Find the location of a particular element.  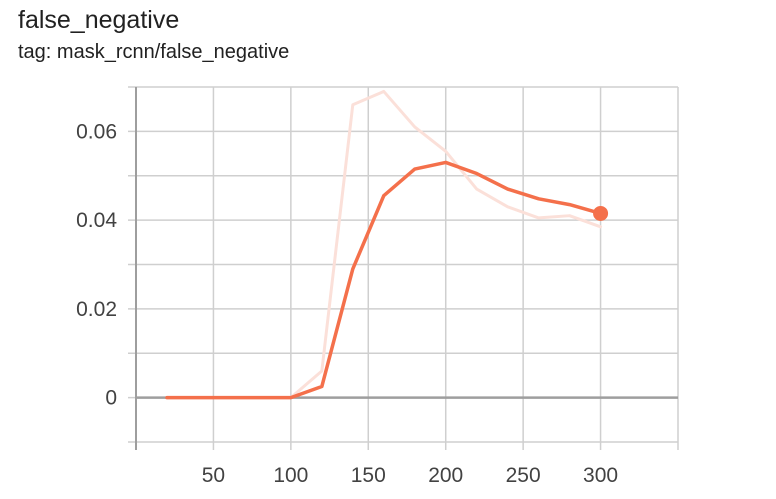

y-tick-label: 0 is located at coordinates (111, 398).